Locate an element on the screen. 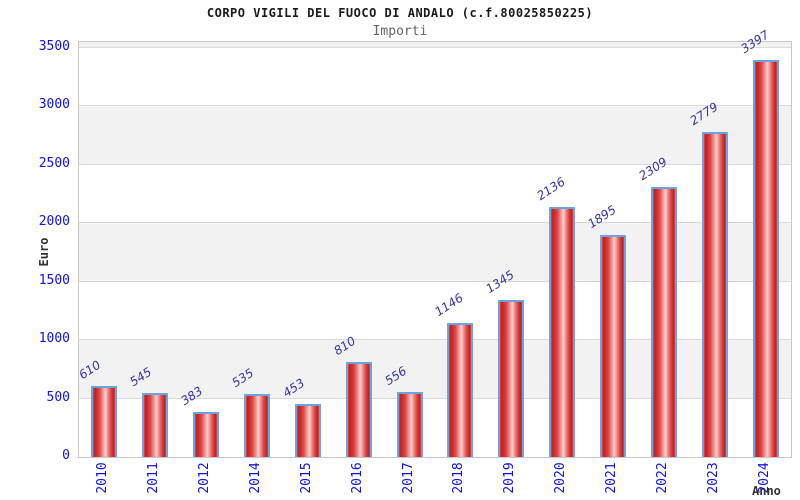  x-tick-label: 2015 is located at coordinates (306, 478).